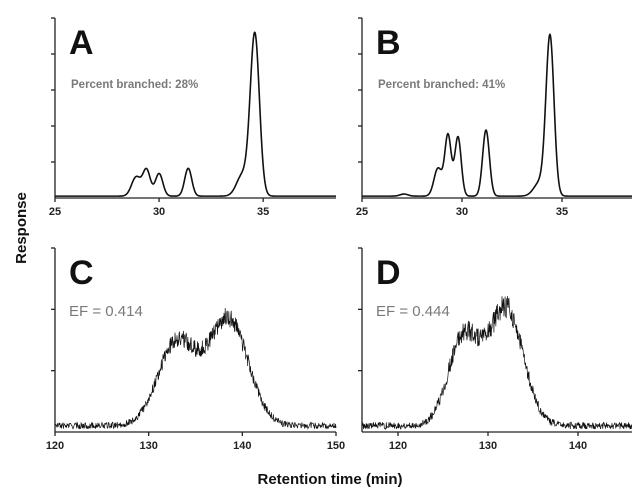  I want to click on panel-letter: B, so click(388, 43).